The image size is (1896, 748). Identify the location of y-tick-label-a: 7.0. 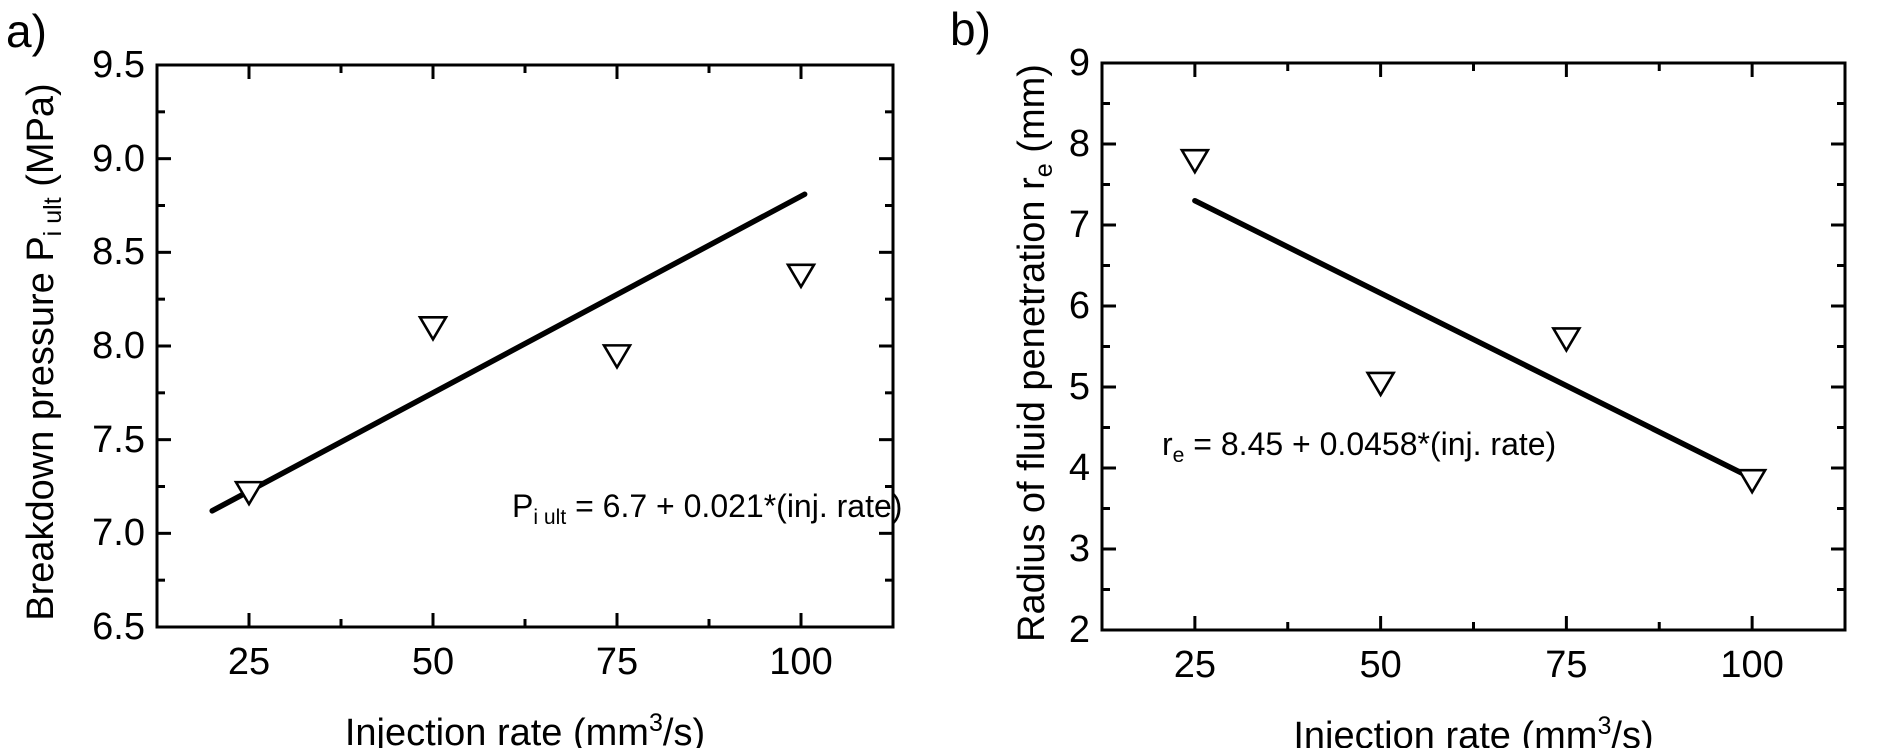
(118, 533).